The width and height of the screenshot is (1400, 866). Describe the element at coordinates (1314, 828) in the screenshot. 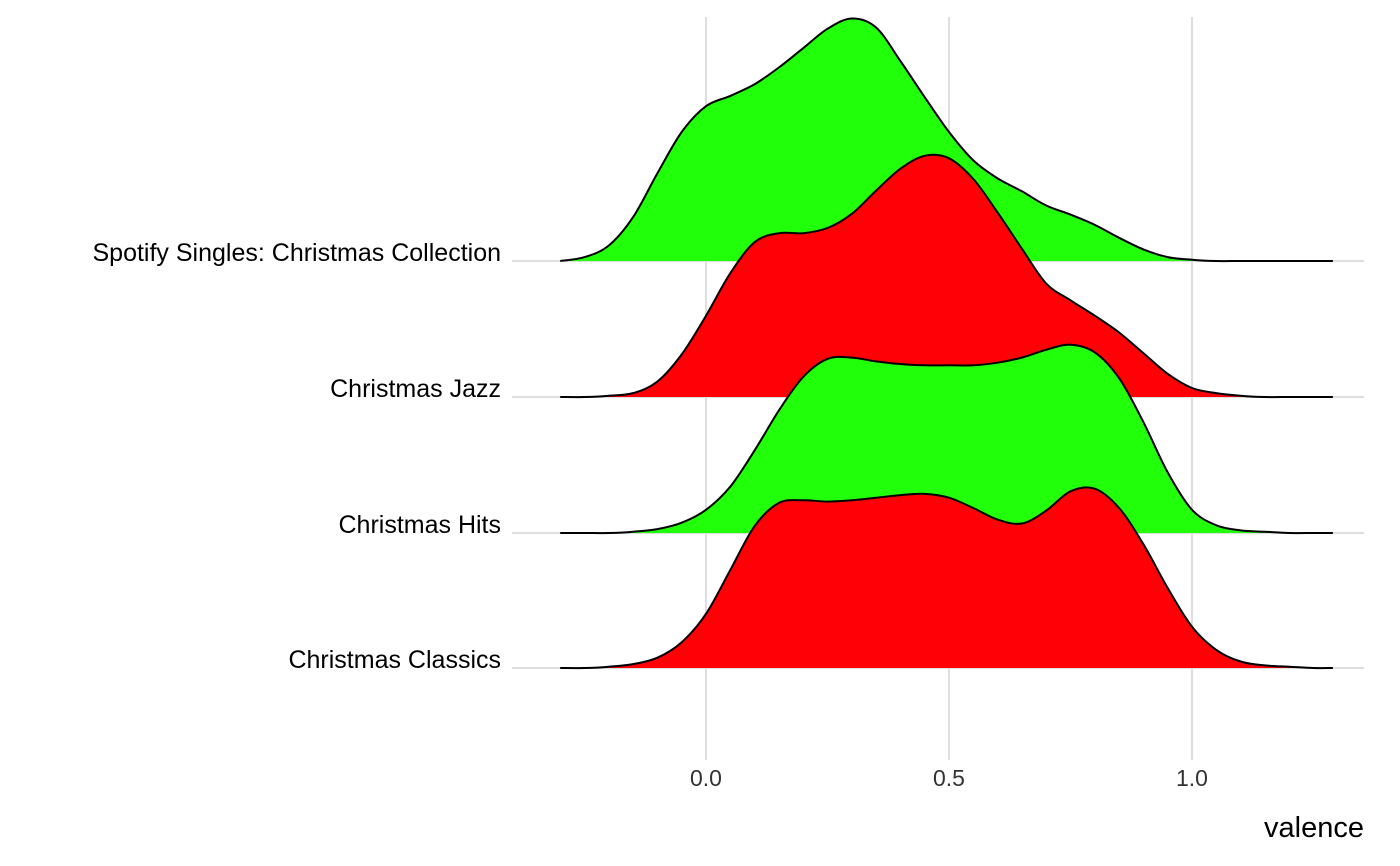

I see `x-axis-title: valence` at that location.